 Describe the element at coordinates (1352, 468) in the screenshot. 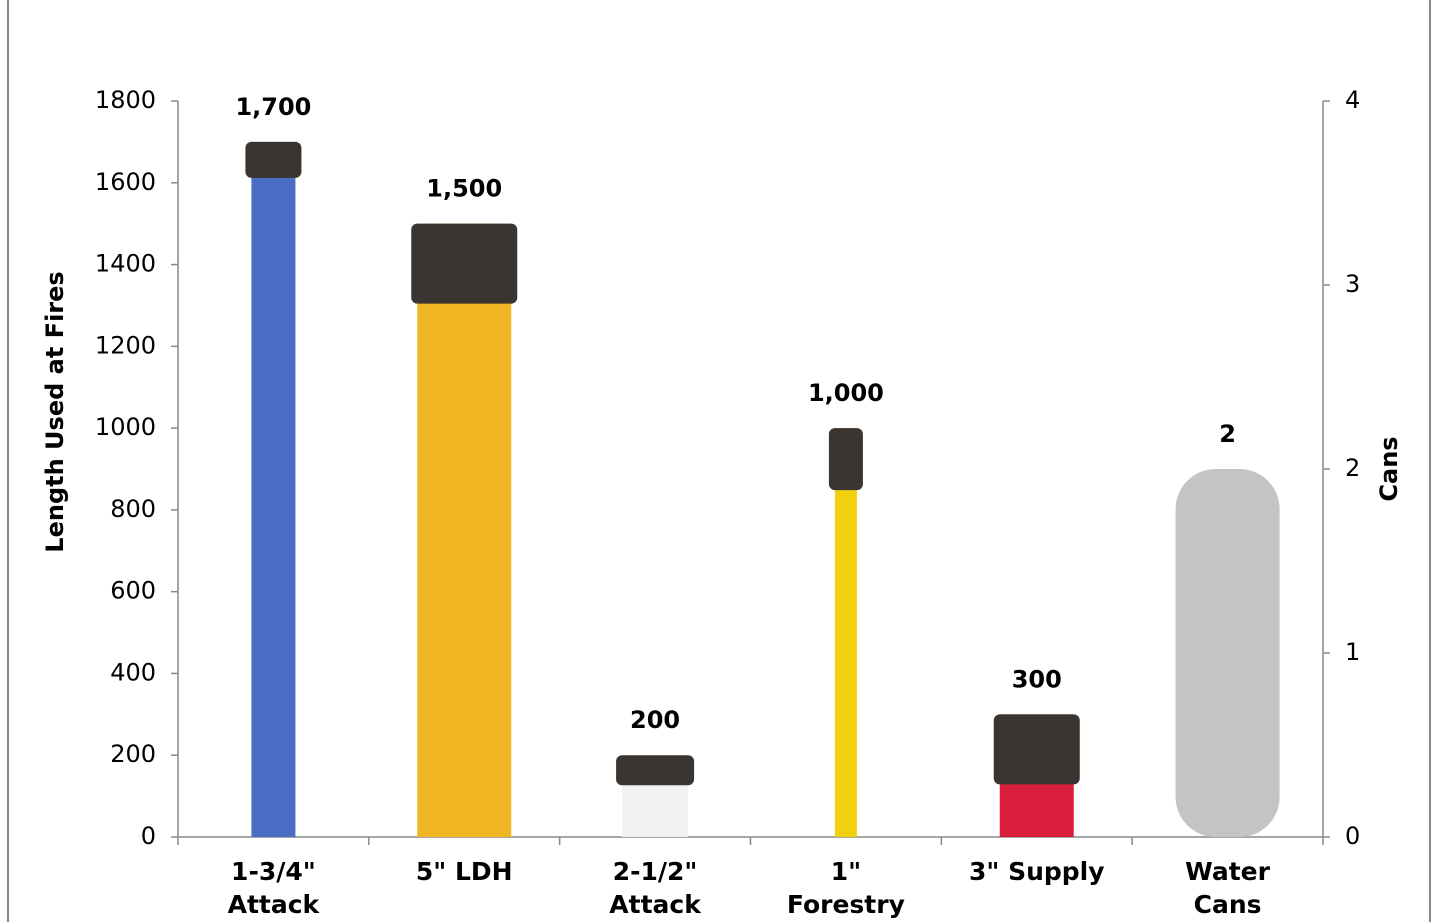

I see `y2-tick-label: 2` at that location.